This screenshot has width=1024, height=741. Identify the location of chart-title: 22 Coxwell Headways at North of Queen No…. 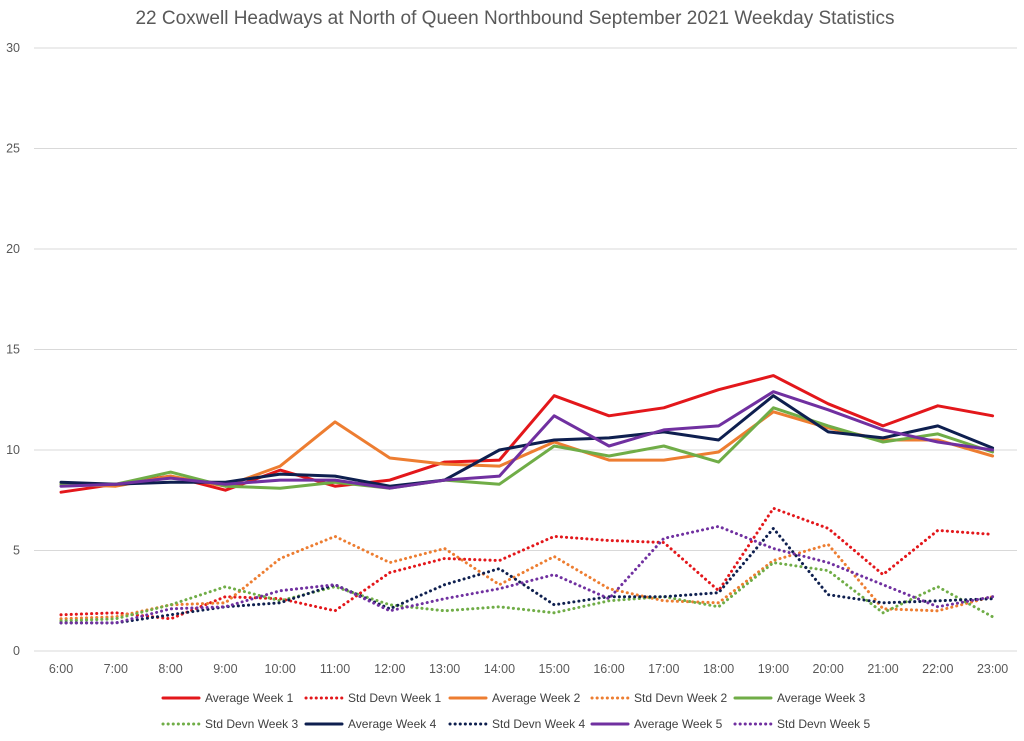
(514, 18).